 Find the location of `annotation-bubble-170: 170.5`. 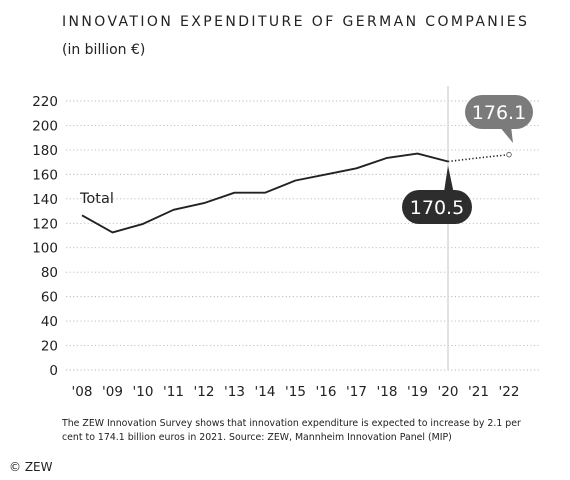

annotation-bubble-170: 170.5 is located at coordinates (437, 194).